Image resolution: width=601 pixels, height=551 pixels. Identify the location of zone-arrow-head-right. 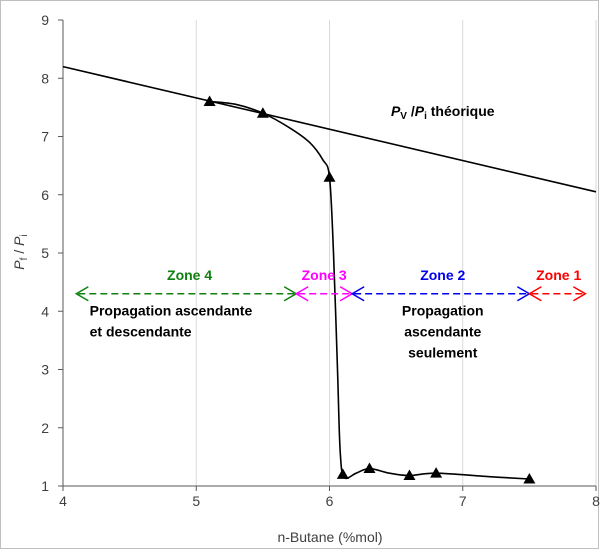
(579, 294).